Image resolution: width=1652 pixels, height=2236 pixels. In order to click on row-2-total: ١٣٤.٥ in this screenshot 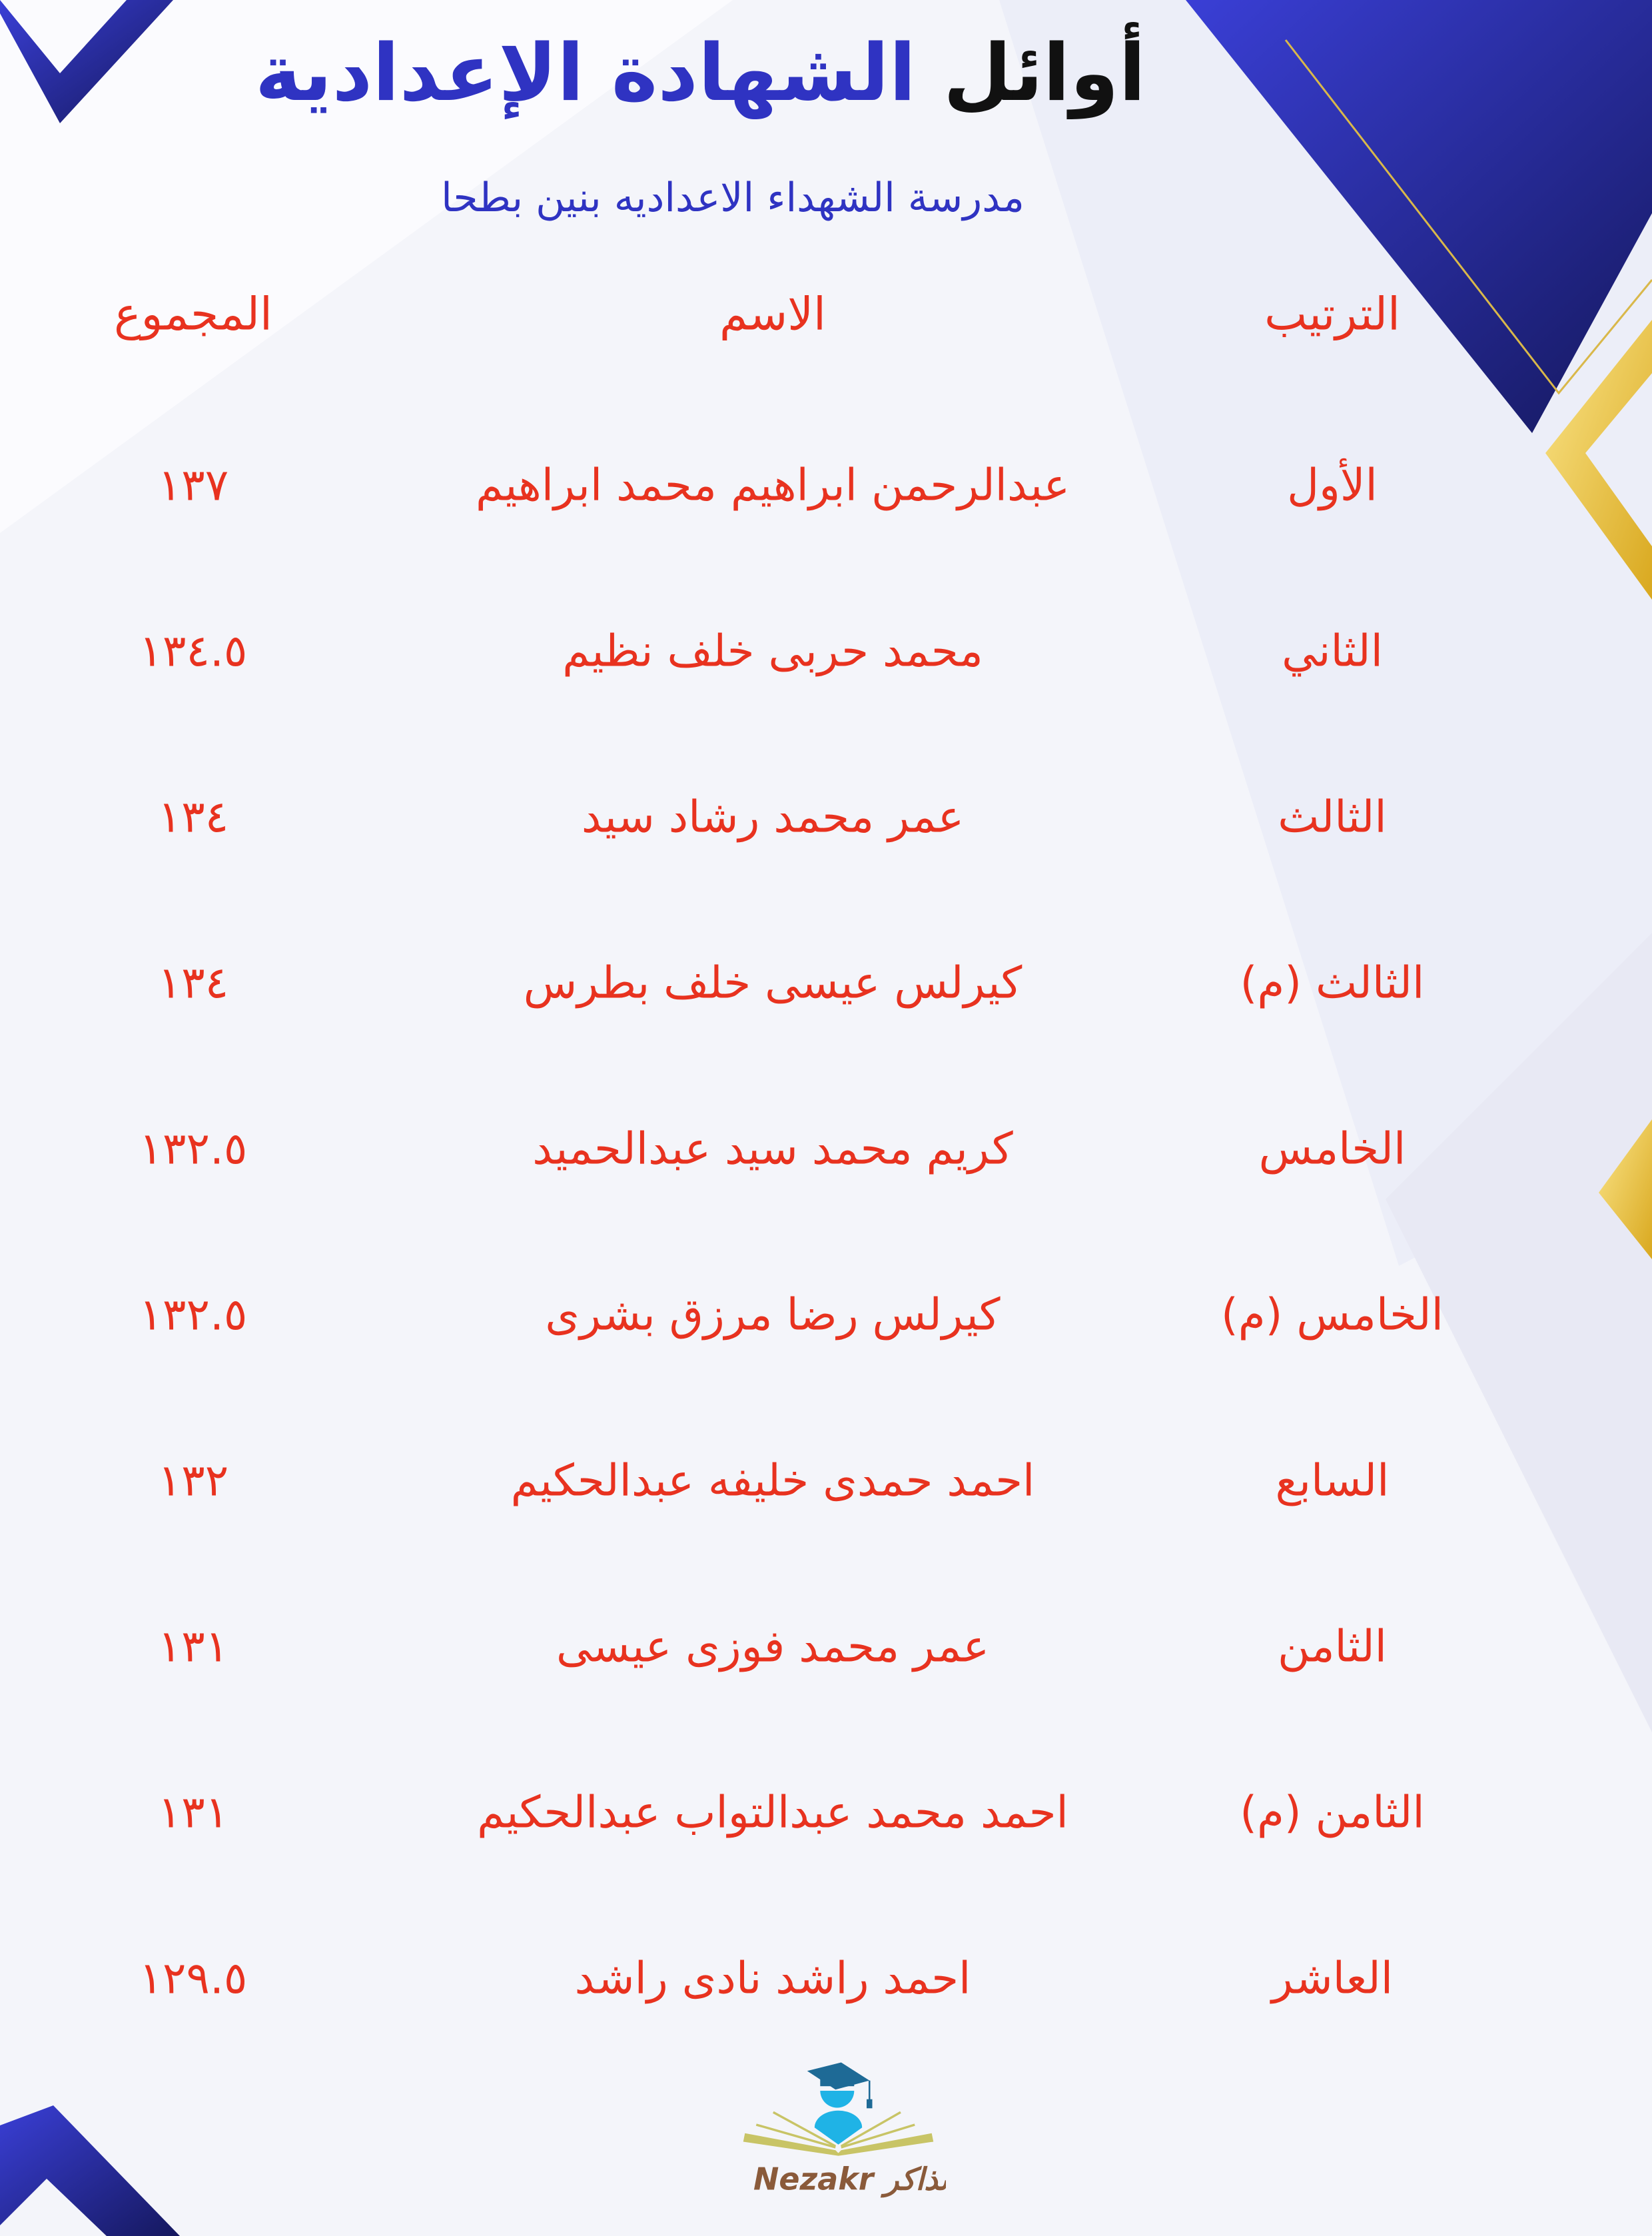, I will do `click(193, 651)`.